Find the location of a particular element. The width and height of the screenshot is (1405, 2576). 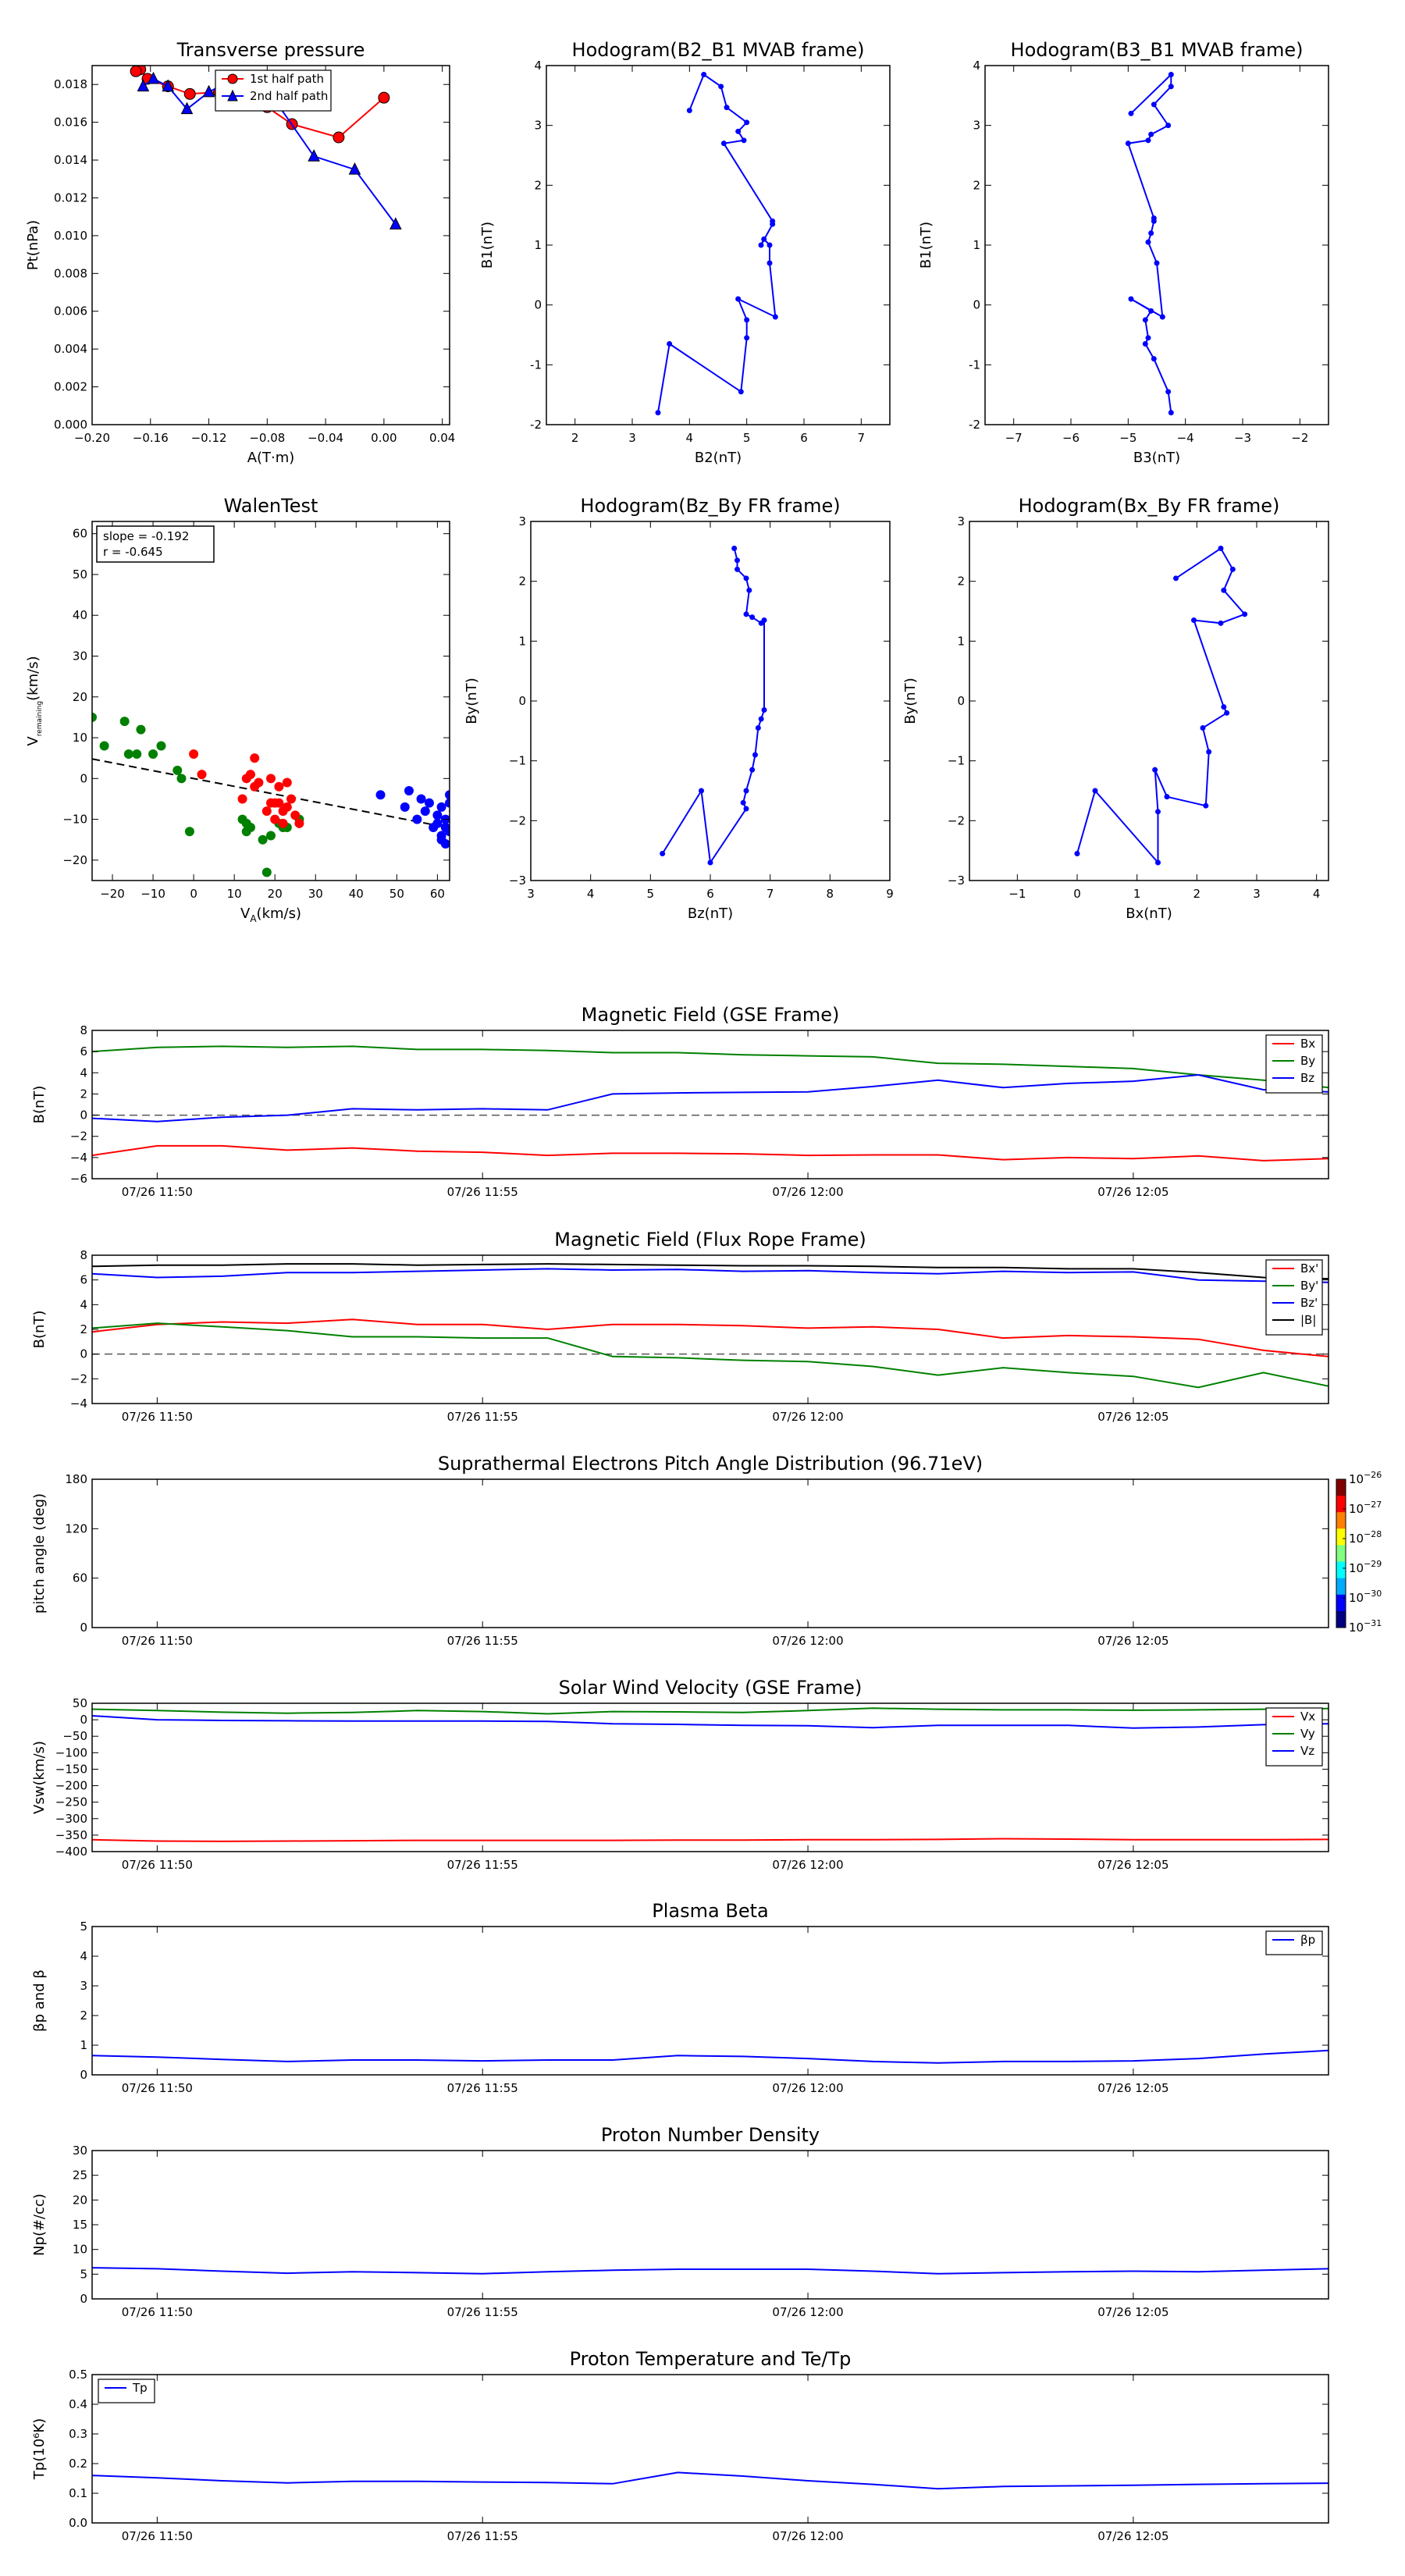

x-tick-label: 2 is located at coordinates (575, 438).